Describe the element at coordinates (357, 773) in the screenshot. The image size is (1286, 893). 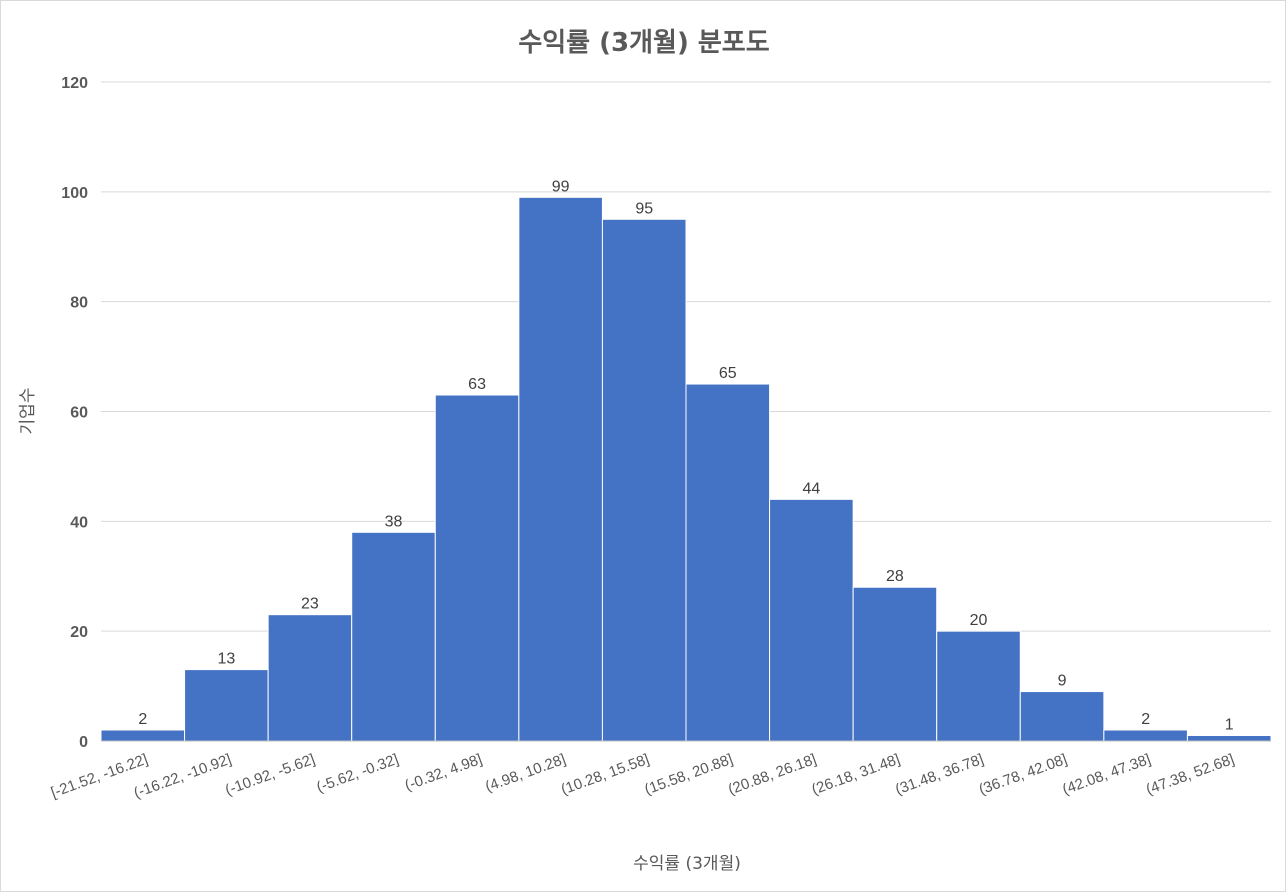
I see `x-tick-label: (-5.62, -0.32]` at that location.